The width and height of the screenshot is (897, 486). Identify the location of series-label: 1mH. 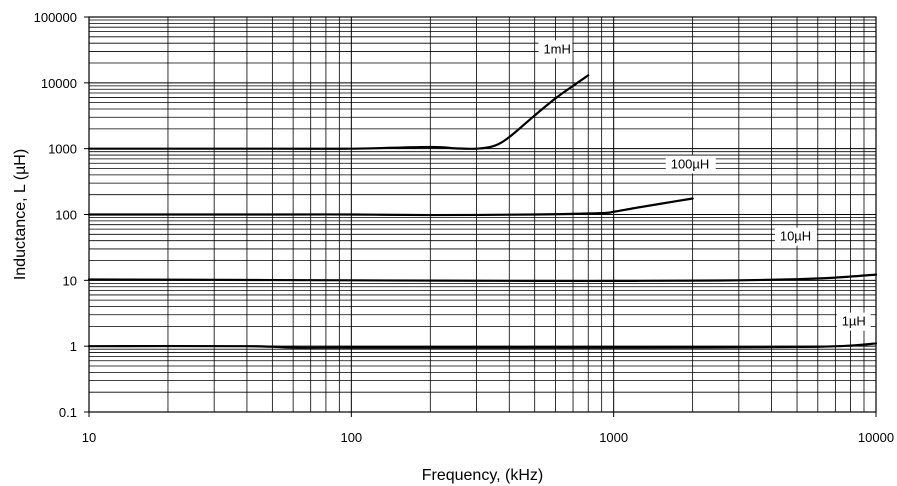
(556, 48).